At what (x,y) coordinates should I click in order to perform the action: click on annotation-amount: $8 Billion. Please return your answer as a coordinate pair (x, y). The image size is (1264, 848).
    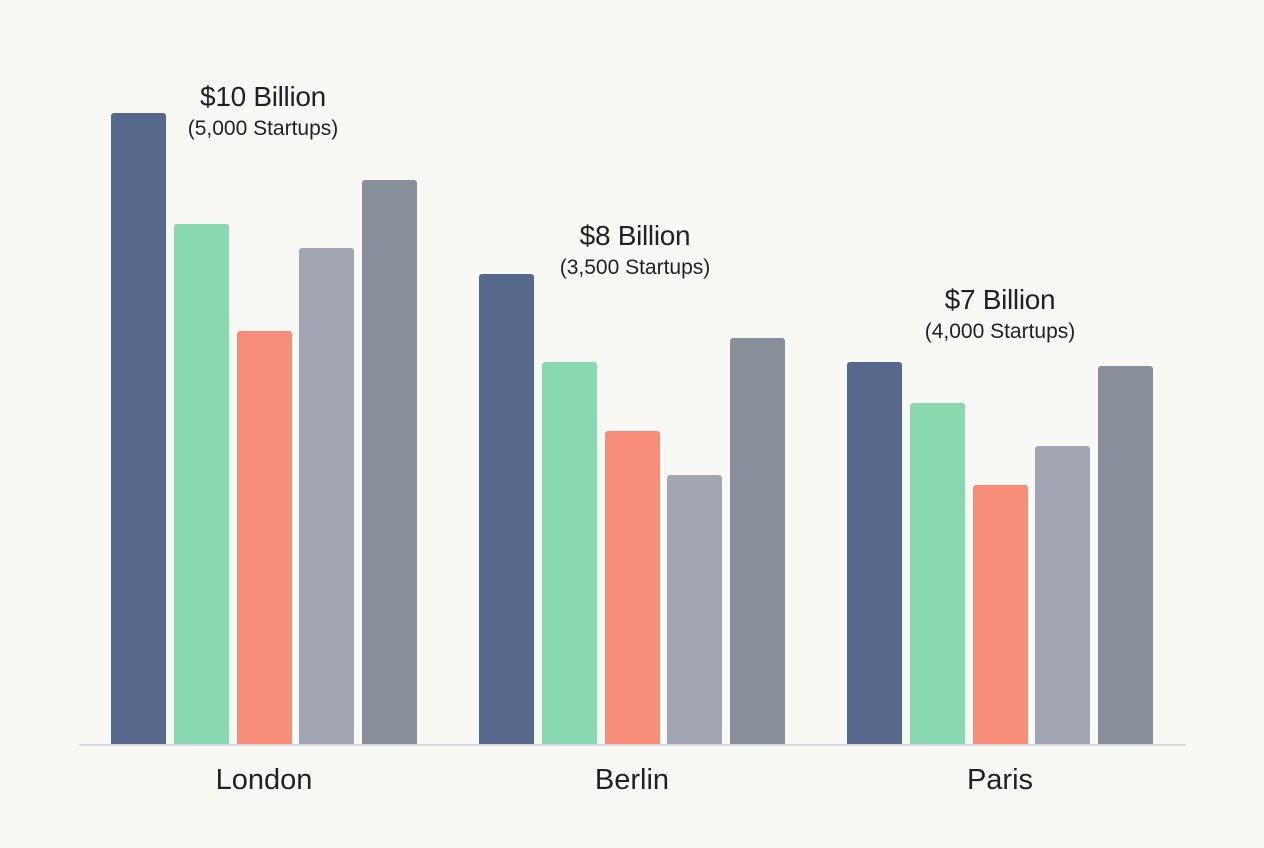
    Looking at the image, I should click on (635, 235).